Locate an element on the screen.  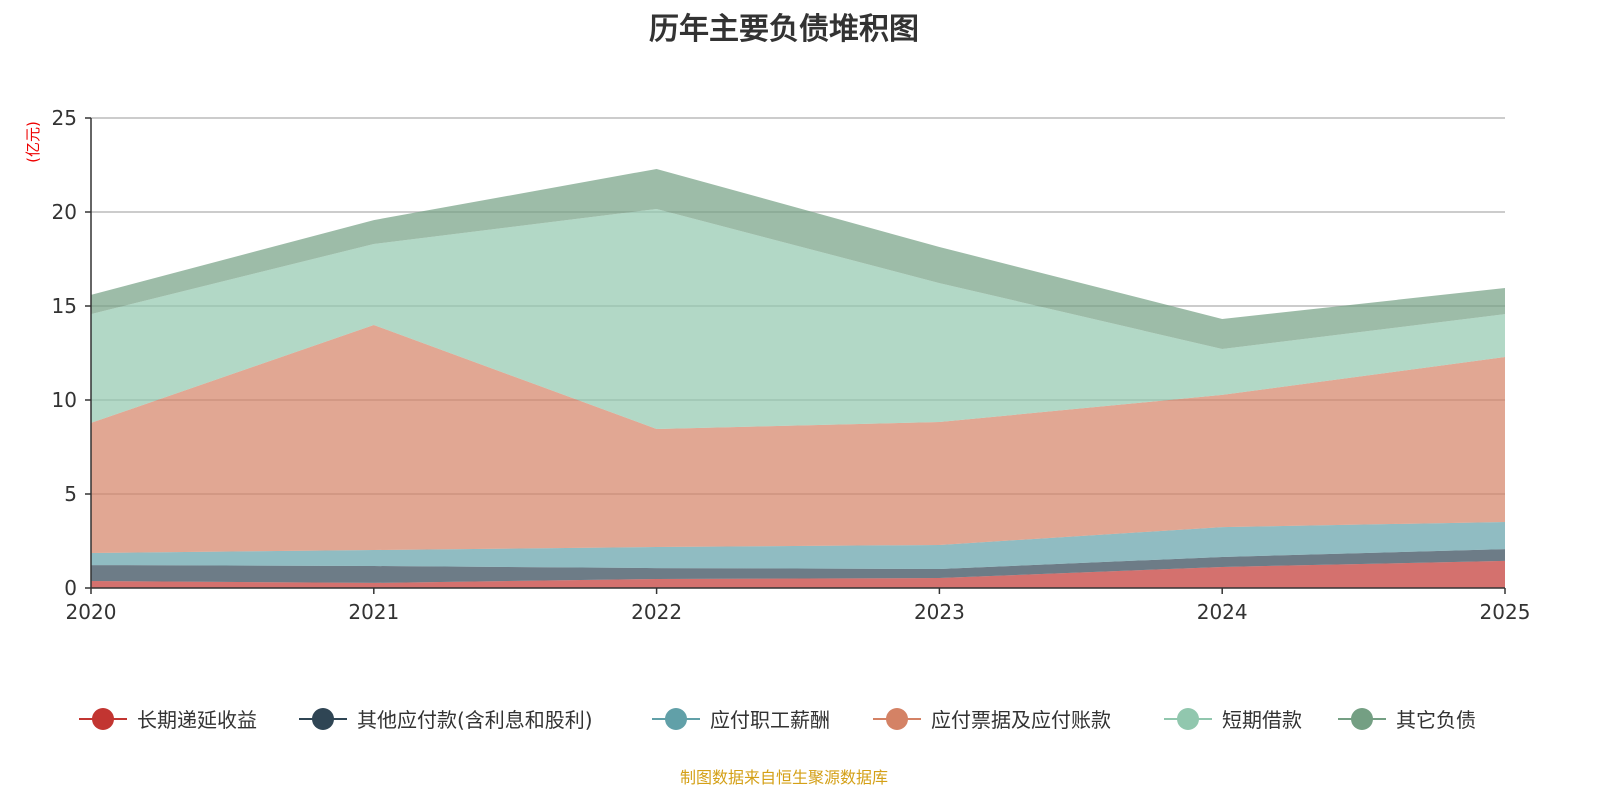
y-tick-label: 15 is located at coordinates (64, 306).